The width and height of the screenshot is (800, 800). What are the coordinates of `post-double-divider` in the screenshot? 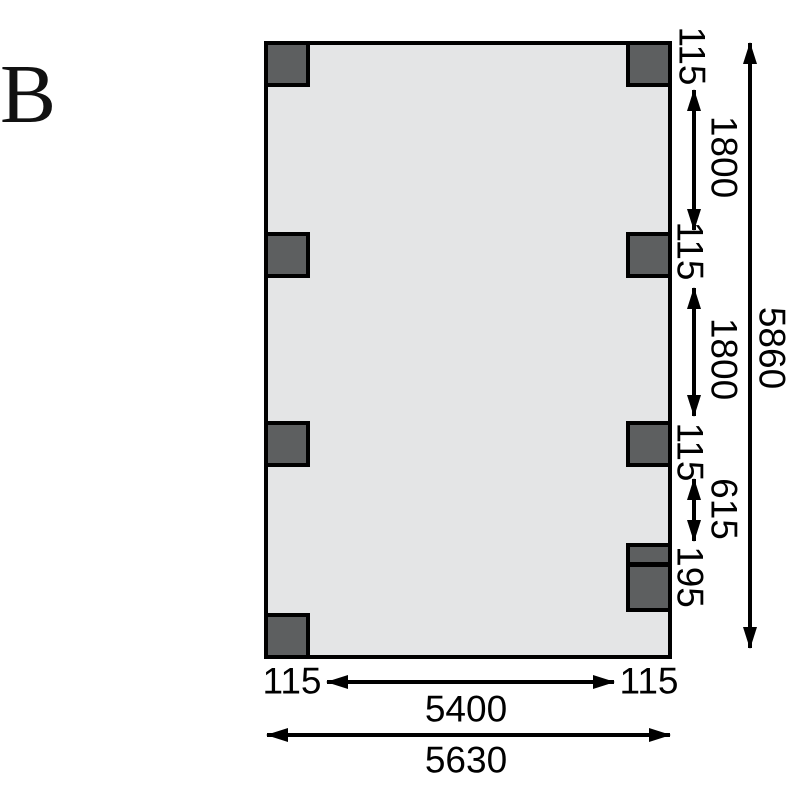 It's located at (649, 564).